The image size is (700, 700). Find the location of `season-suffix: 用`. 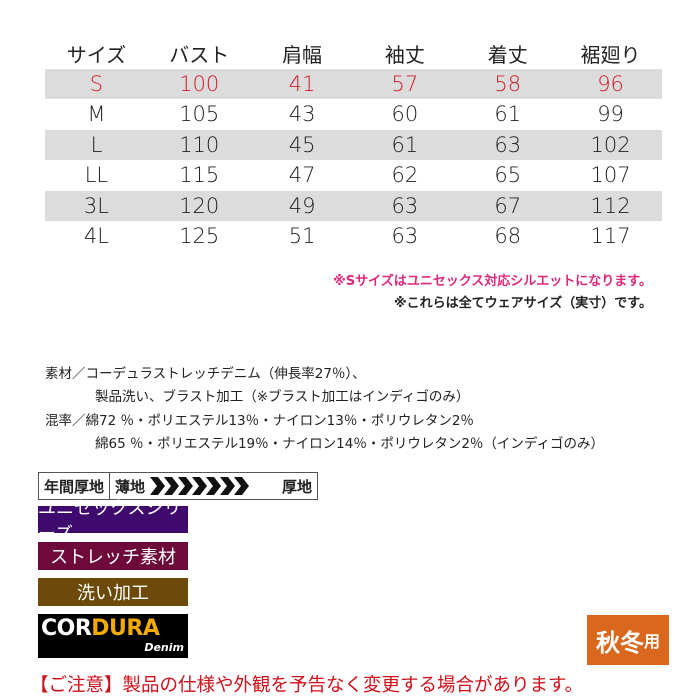

season-suffix: 用 is located at coordinates (651, 641).